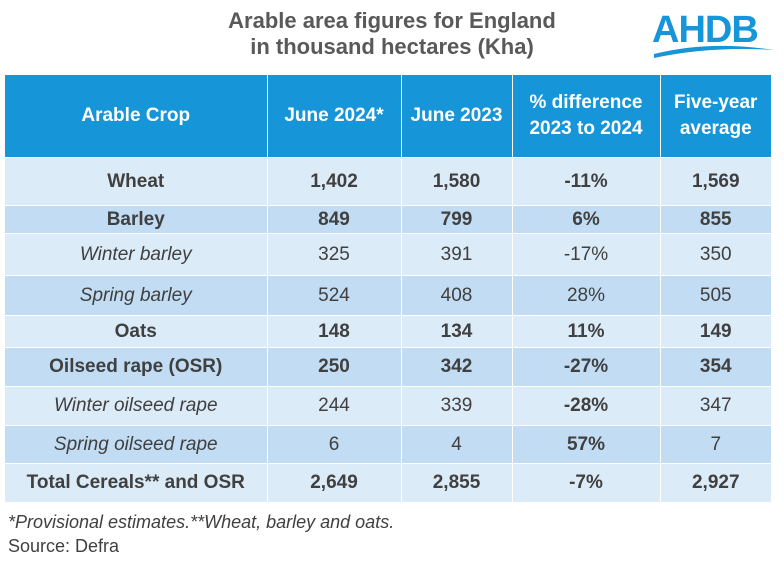 The width and height of the screenshot is (784, 562). What do you see at coordinates (586, 128) in the screenshot?
I see `header-pct-line-2: 2023 to 2024` at bounding box center [586, 128].